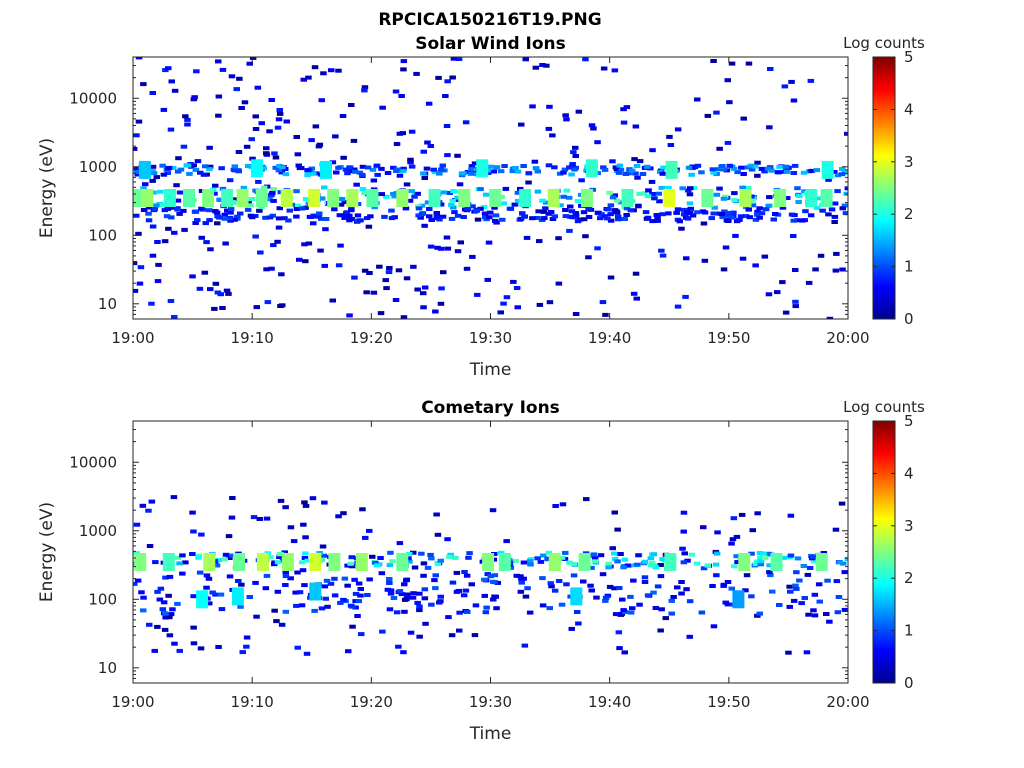 Image resolution: width=1024 pixels, height=768 pixels. Describe the element at coordinates (909, 267) in the screenshot. I see `colorbar-tick-label: 1` at that location.